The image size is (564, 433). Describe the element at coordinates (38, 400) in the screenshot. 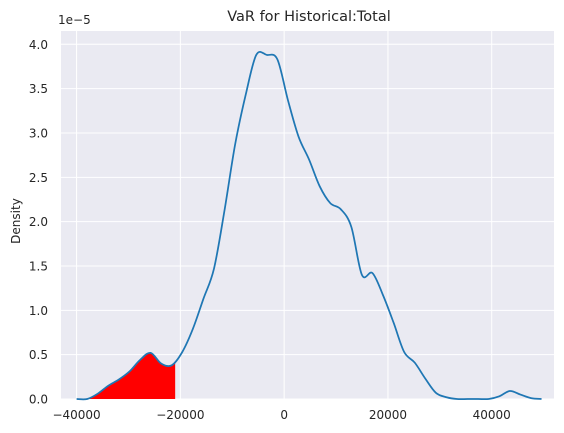

I see `y-tick-label: 0.0` at that location.